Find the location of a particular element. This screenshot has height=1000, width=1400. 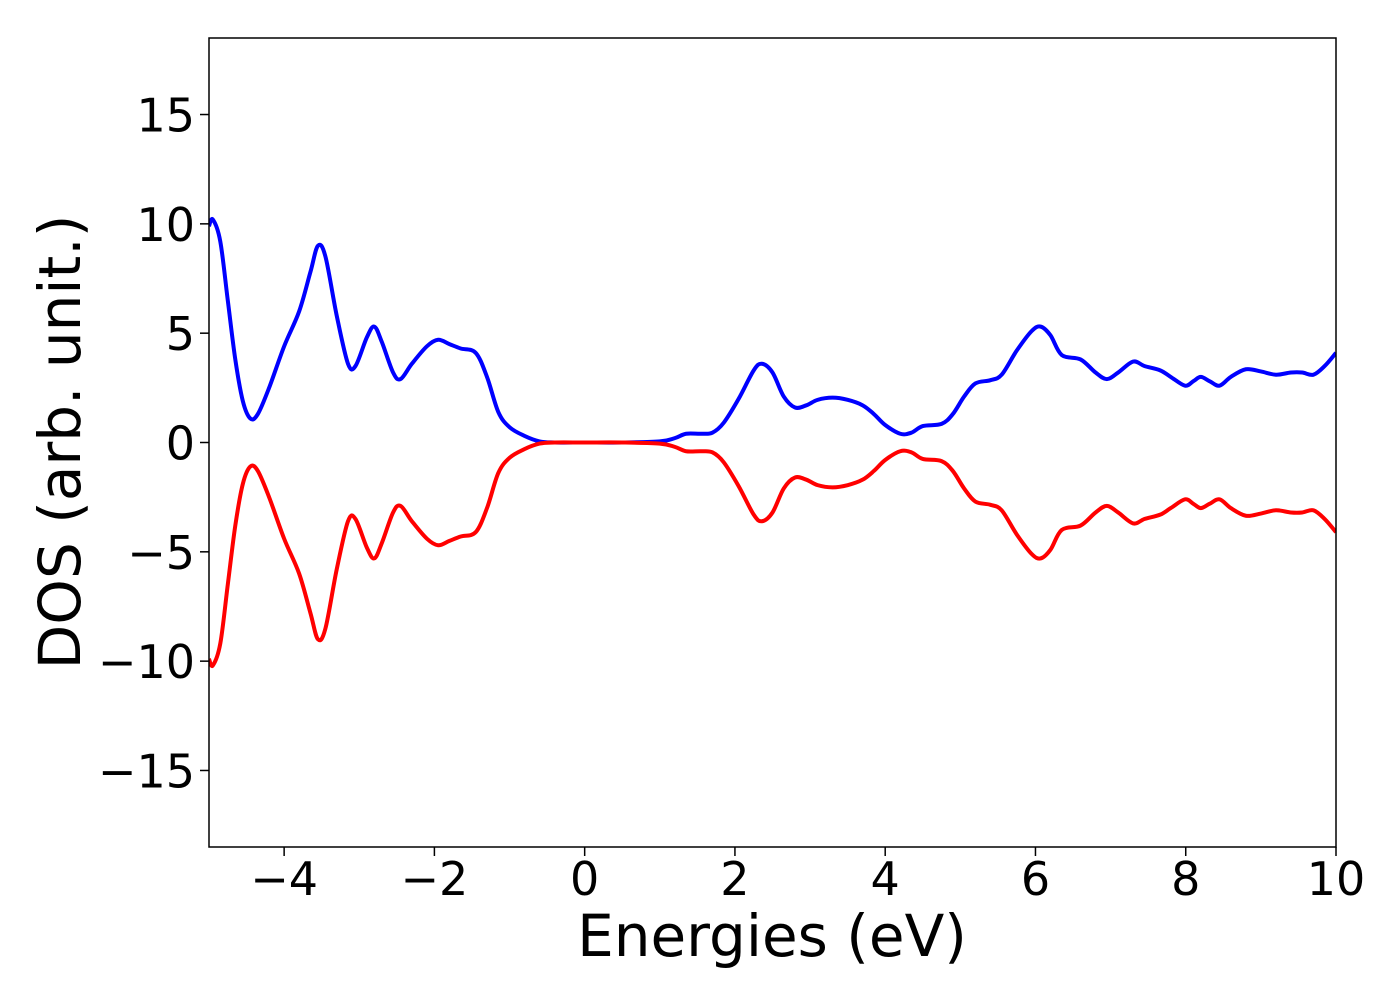

x-axis-label: Energies (eV) is located at coordinates (772, 936).